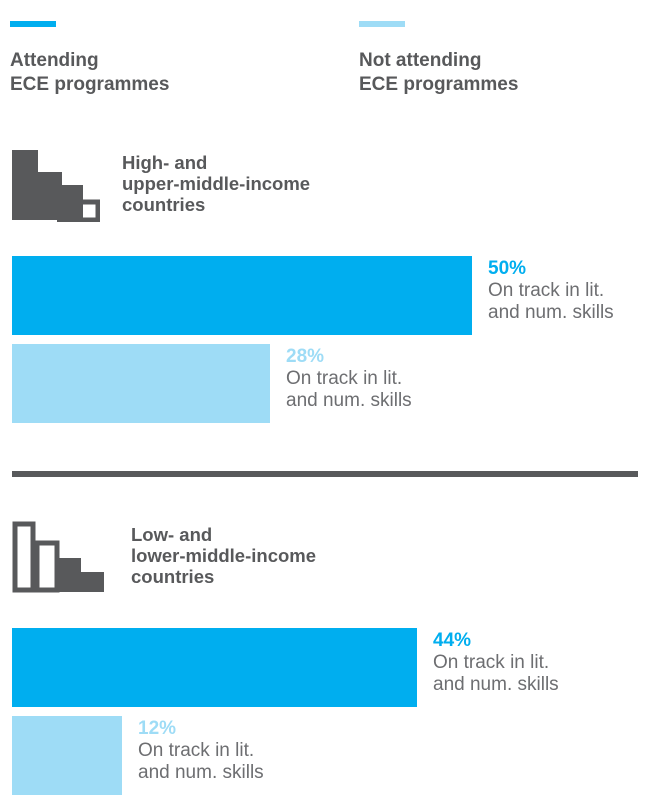 The image size is (649, 795). Describe the element at coordinates (224, 555) in the screenshot. I see `group-title-low-income: Low- and lower-middle-income countries` at that location.